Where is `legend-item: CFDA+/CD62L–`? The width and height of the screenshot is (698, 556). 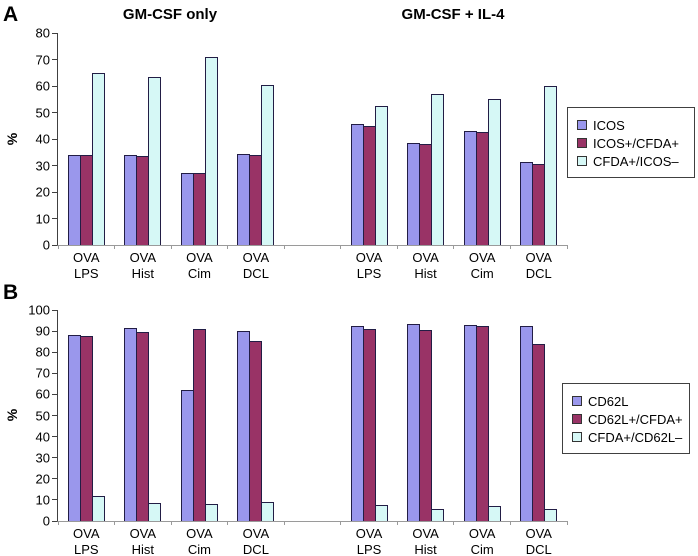 legend-item: CFDA+/CD62L– is located at coordinates (628, 437).